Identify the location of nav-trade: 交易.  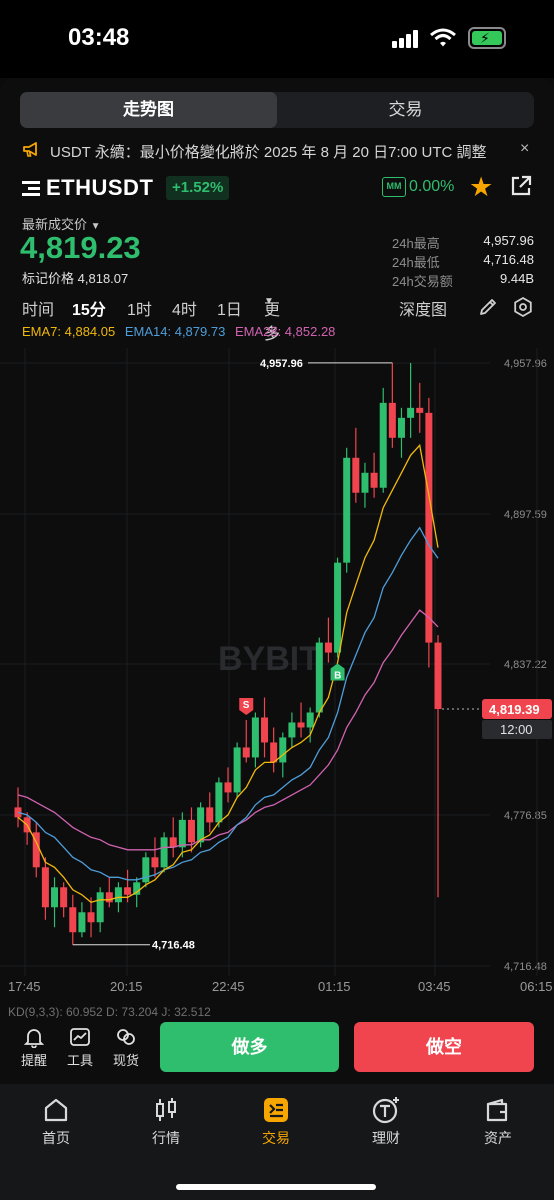
(276, 1122).